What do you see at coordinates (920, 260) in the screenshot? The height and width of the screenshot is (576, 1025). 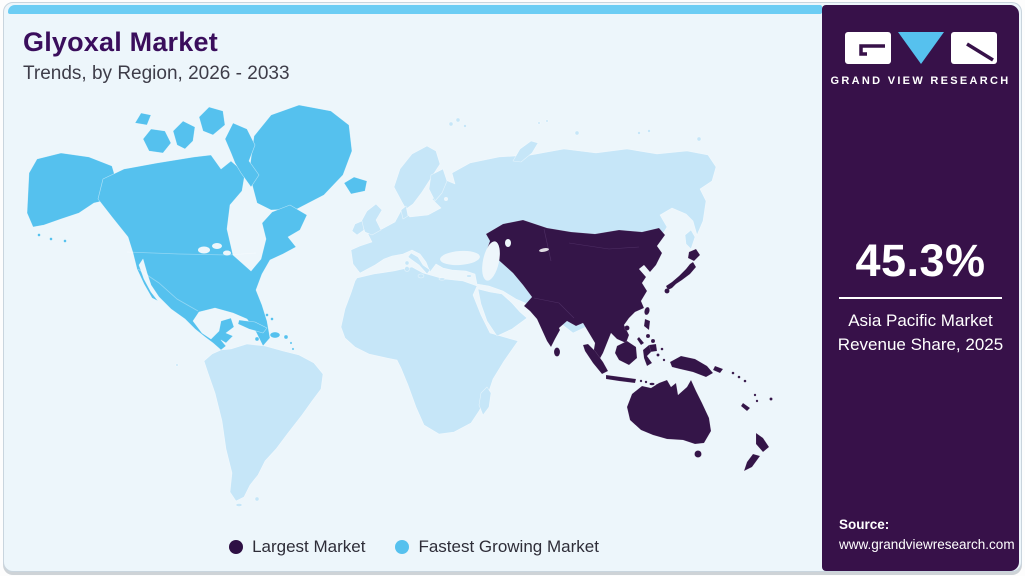 I see `stat-value: 45.3%` at bounding box center [920, 260].